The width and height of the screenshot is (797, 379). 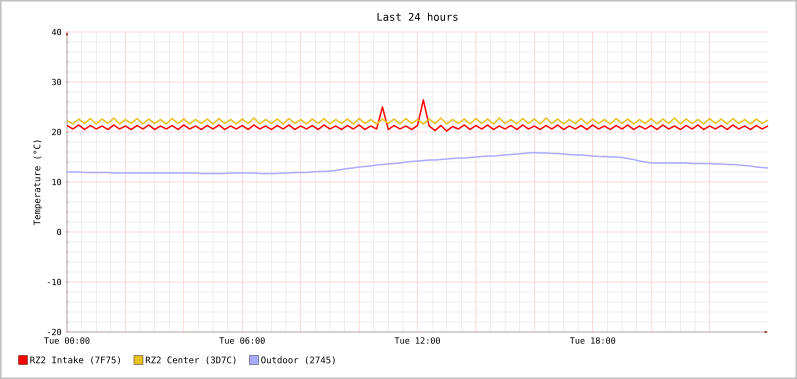 I want to click on chart-title: Last 24 hours, so click(x=418, y=16).